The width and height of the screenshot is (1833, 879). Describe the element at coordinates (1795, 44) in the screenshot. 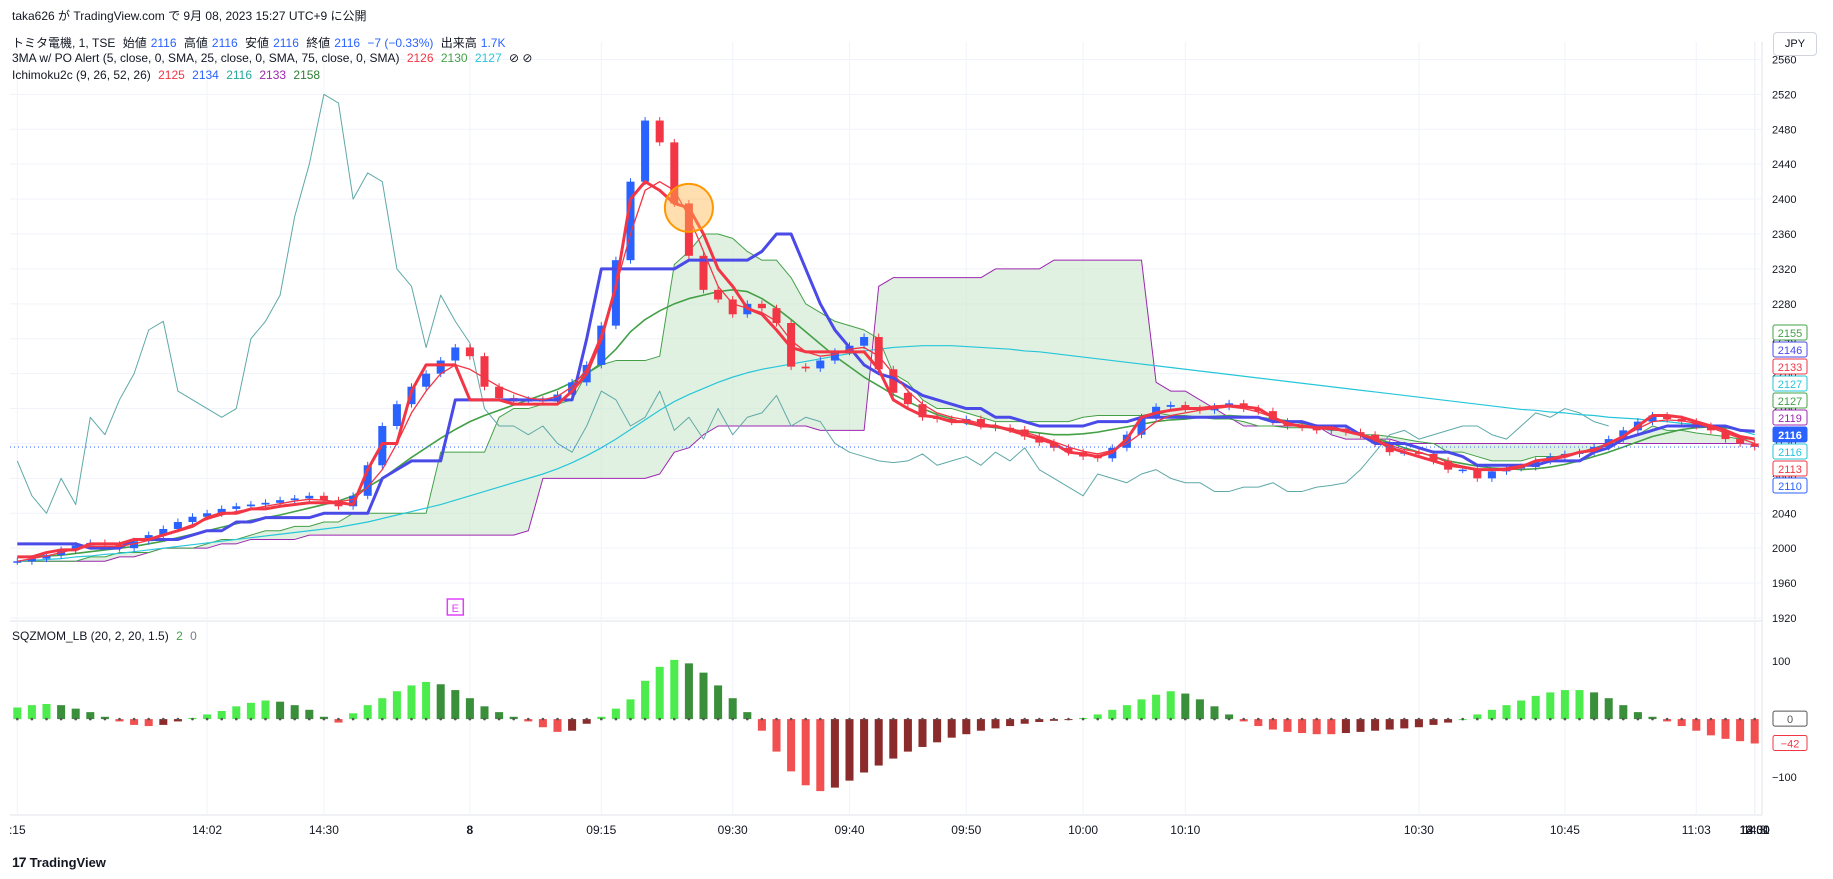

I see `currency-button: JPY` at that location.